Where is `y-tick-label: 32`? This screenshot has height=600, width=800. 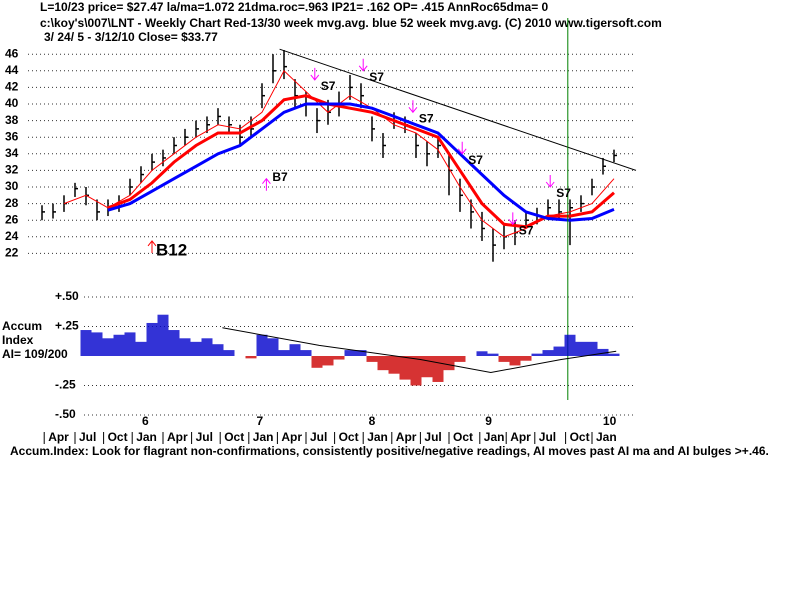 y-tick-label: 32 is located at coordinates (12, 170).